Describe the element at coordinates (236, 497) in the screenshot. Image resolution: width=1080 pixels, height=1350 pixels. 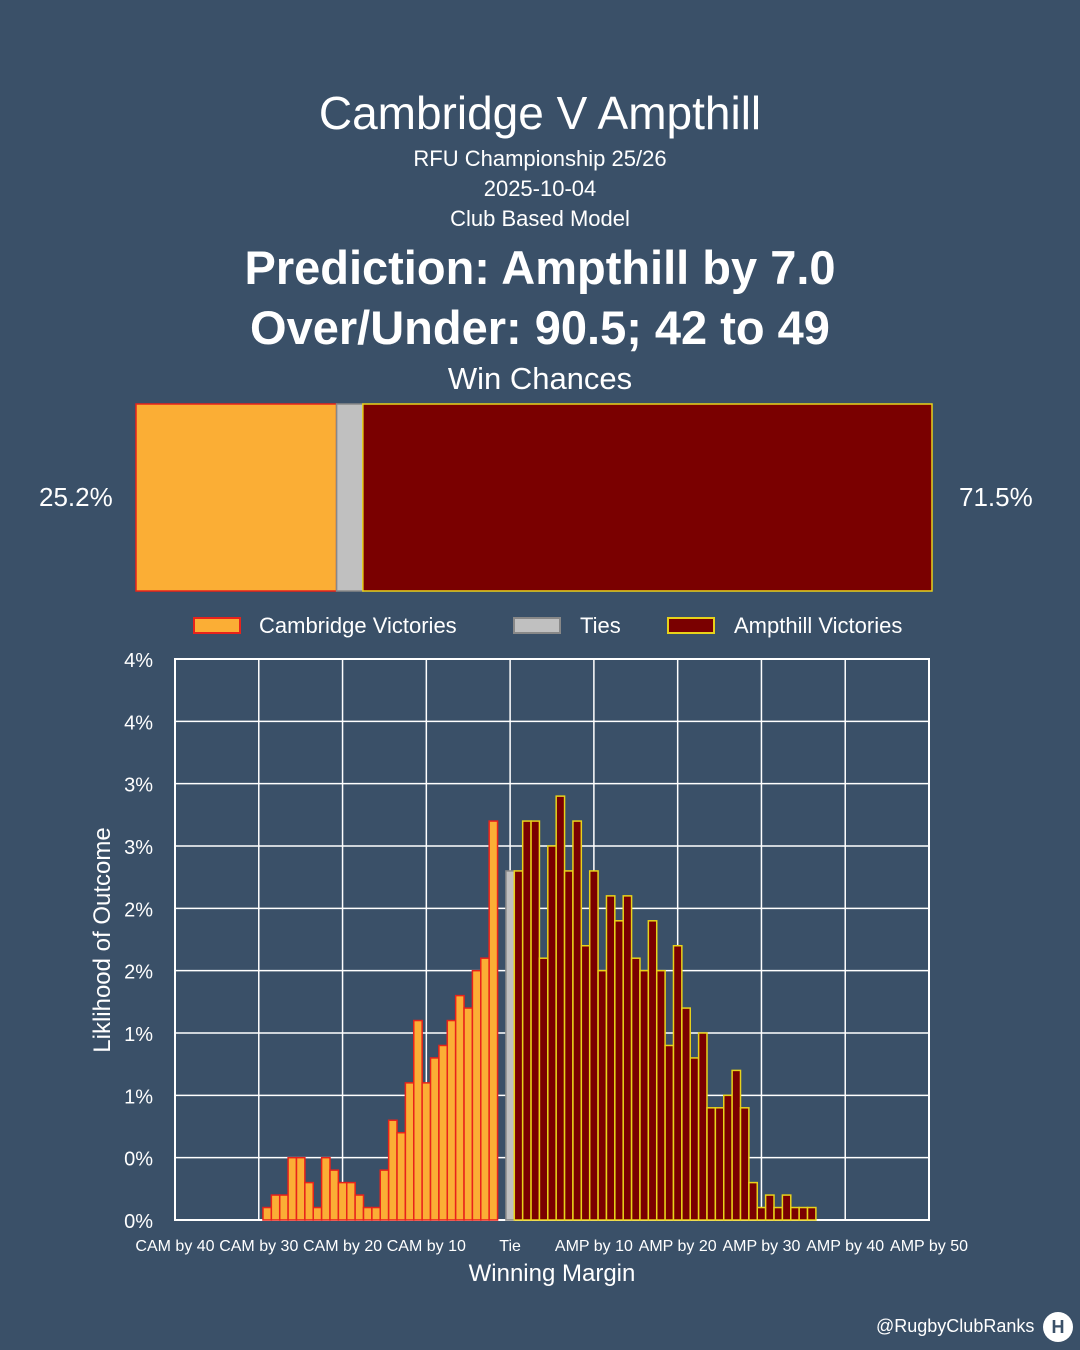
I see `cambridge-win-segment` at that location.